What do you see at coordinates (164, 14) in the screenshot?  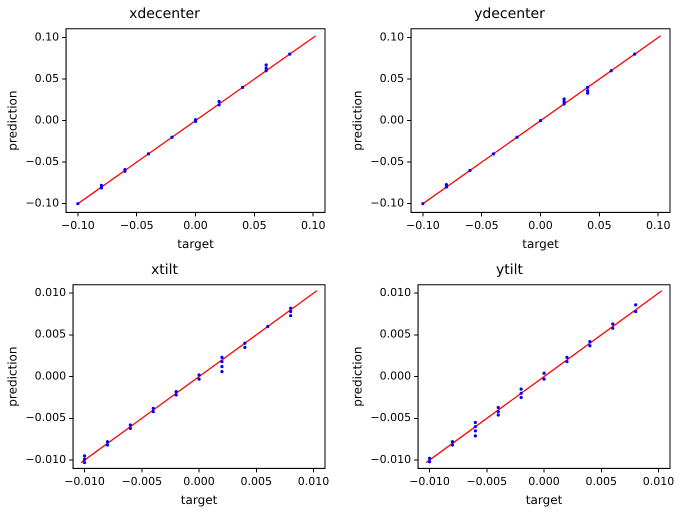 I see `chart-title: xdecenter` at bounding box center [164, 14].